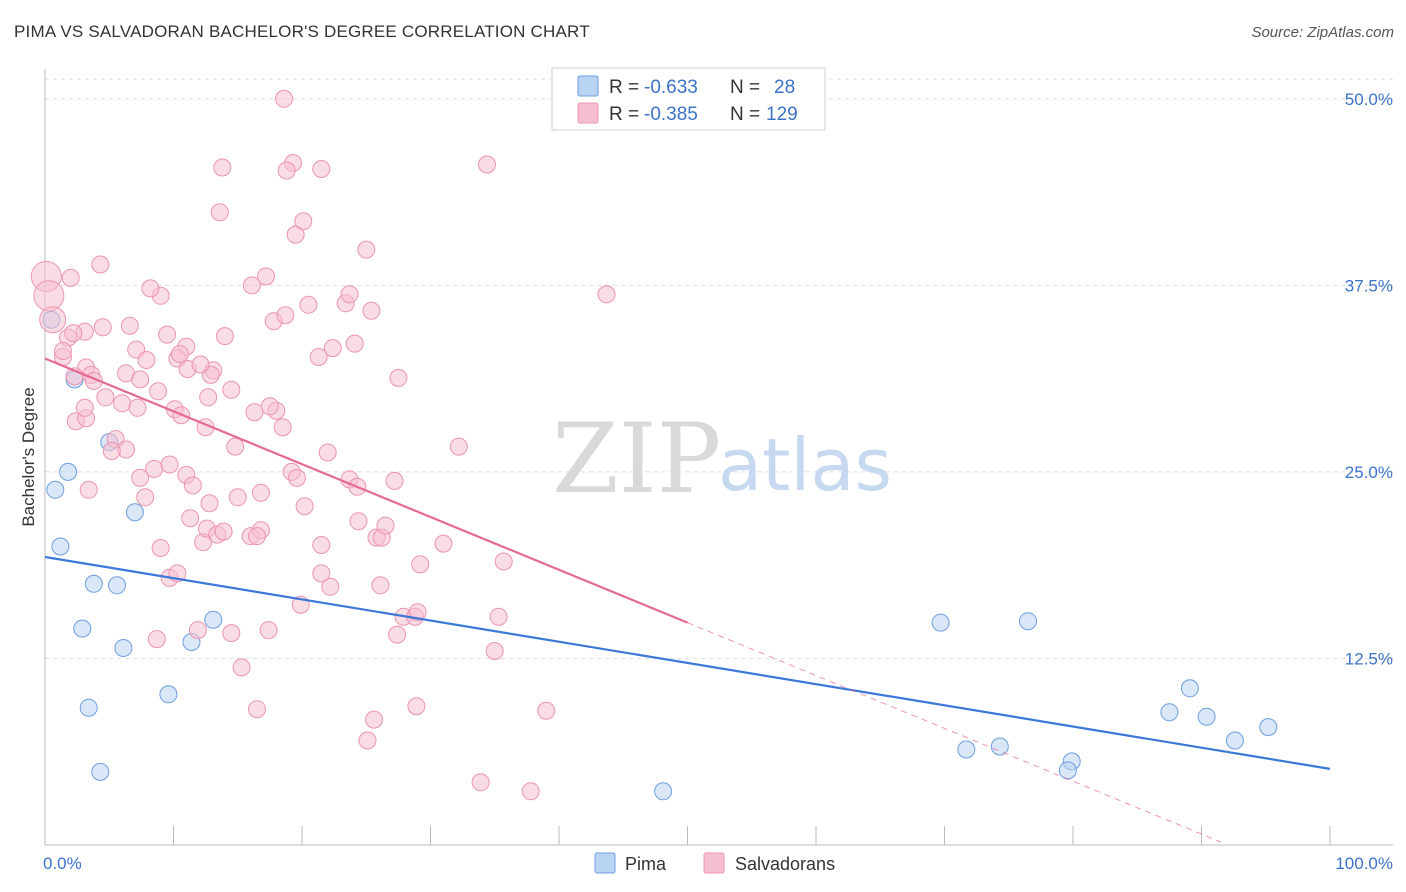  What do you see at coordinates (1369, 472) in the screenshot?
I see `y-tick-label: 25.0%` at bounding box center [1369, 472].